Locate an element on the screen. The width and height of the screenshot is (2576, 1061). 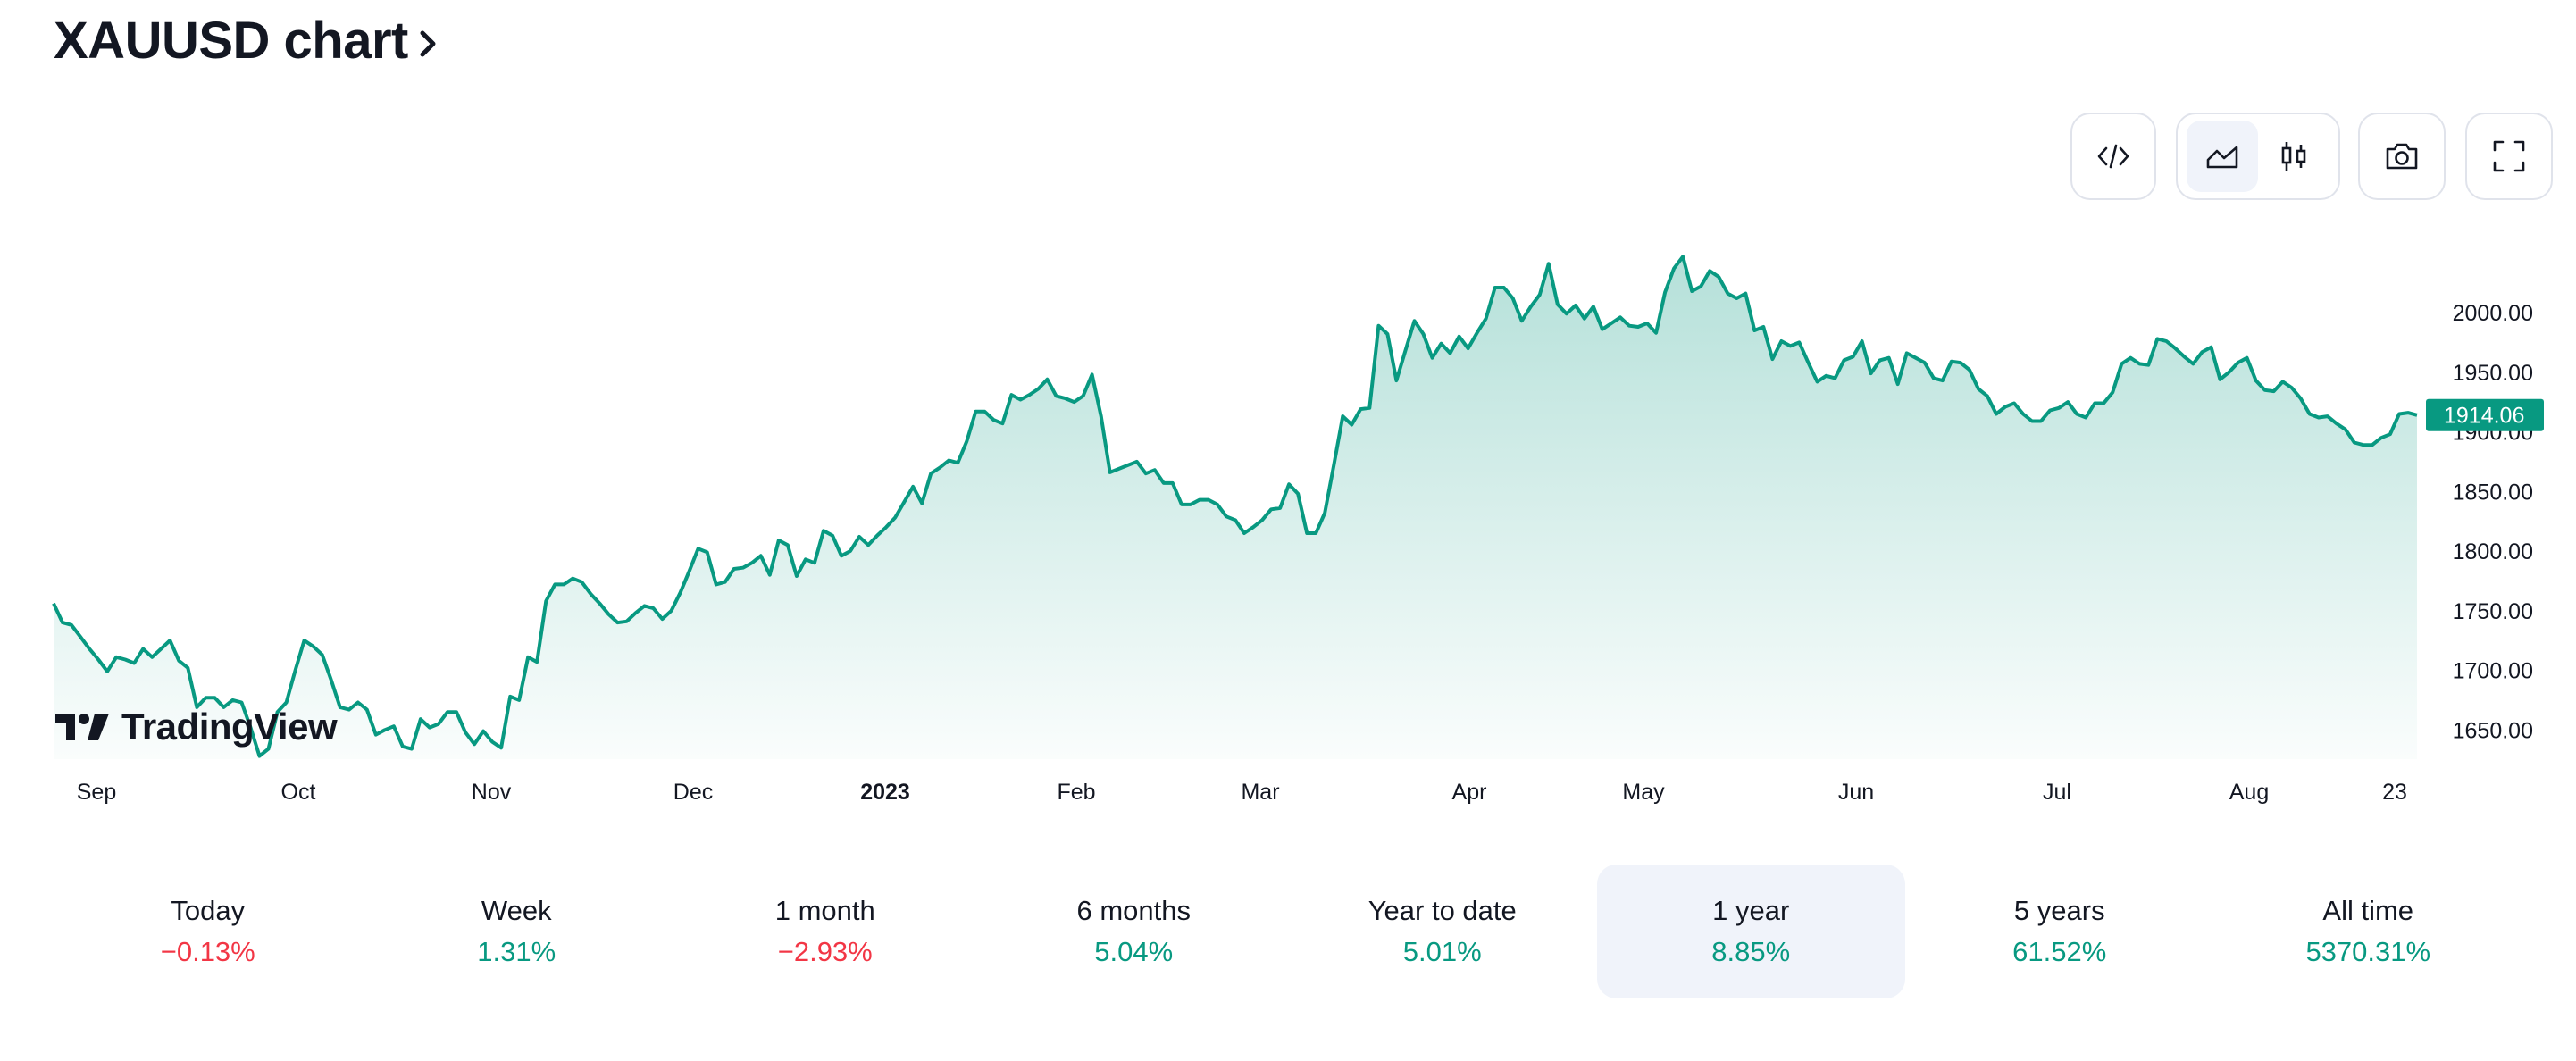
period-change: 61.52% is located at coordinates (2060, 951).